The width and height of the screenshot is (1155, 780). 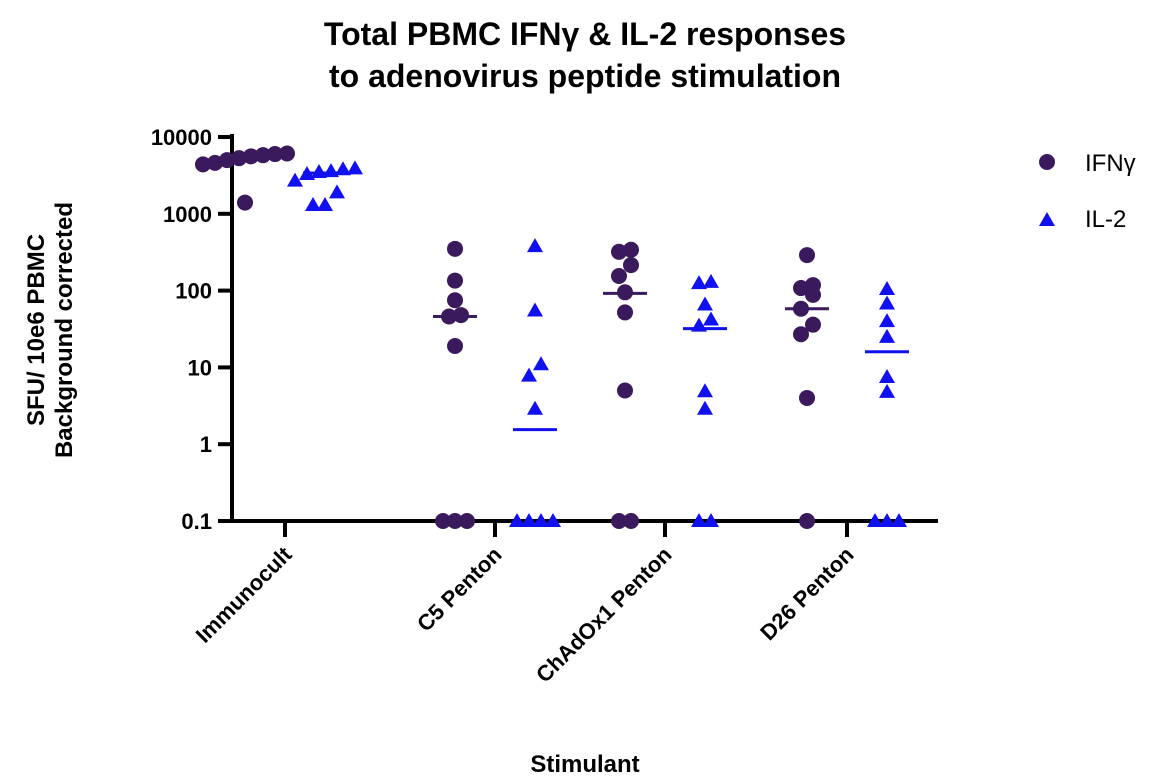 What do you see at coordinates (187, 214) in the screenshot?
I see `y-tick-label: 1000` at bounding box center [187, 214].